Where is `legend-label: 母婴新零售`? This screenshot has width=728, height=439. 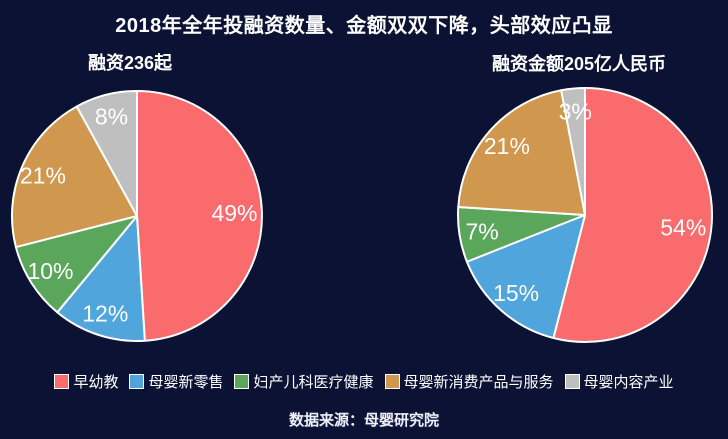 legend-label: 母婴新零售 is located at coordinates (186, 382).